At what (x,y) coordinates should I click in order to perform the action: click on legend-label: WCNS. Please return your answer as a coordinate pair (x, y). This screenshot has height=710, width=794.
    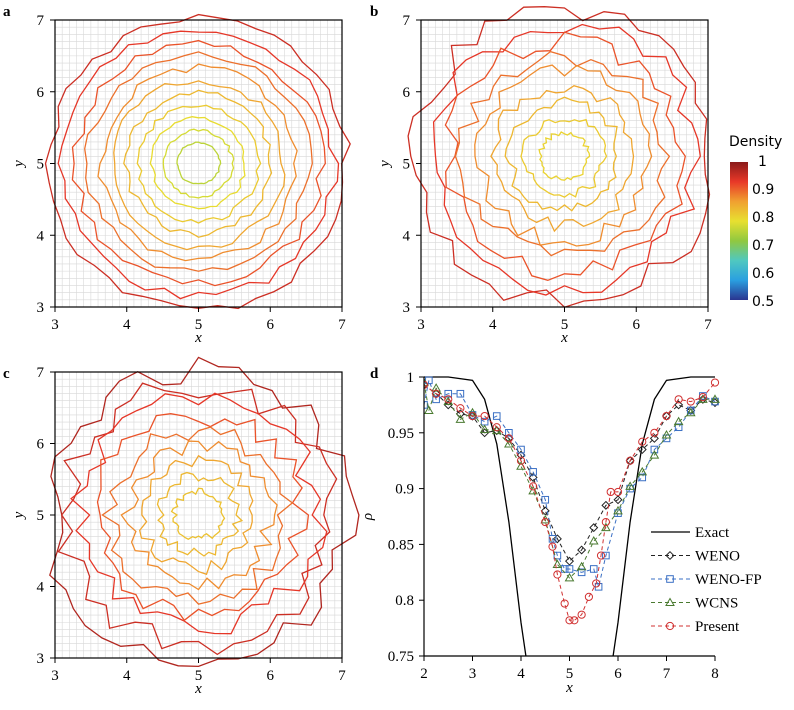
    Looking at the image, I should click on (716, 604).